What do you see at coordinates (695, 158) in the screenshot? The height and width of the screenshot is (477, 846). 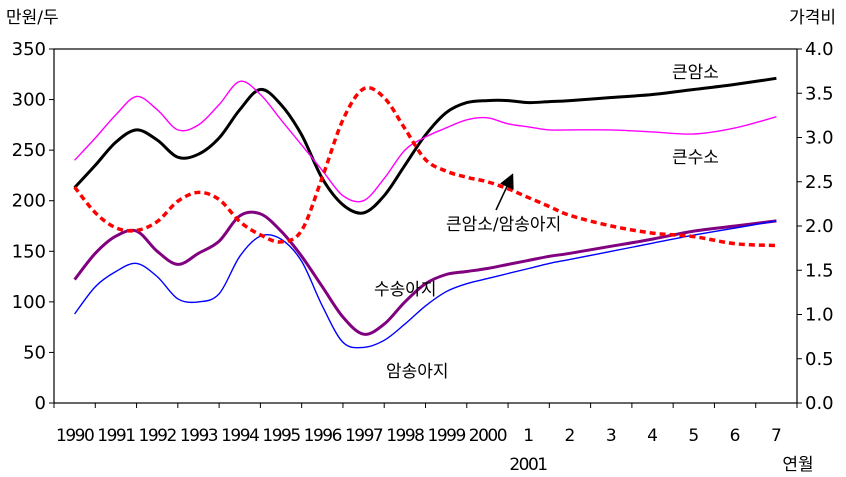 I see `series-label-bull: 큰수소` at bounding box center [695, 158].